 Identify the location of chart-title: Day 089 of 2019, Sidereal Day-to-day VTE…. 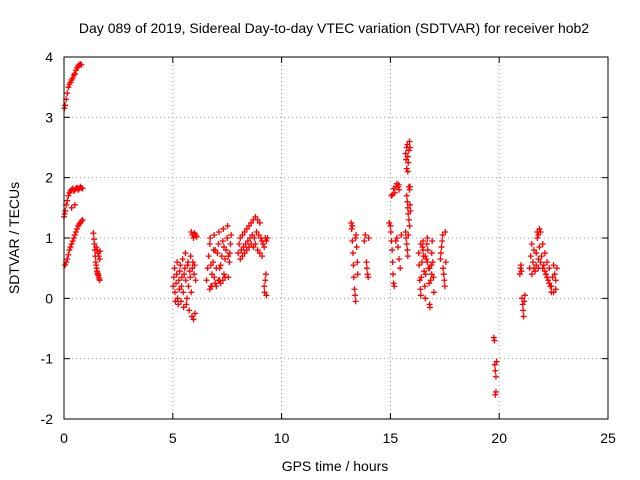
(334, 28).